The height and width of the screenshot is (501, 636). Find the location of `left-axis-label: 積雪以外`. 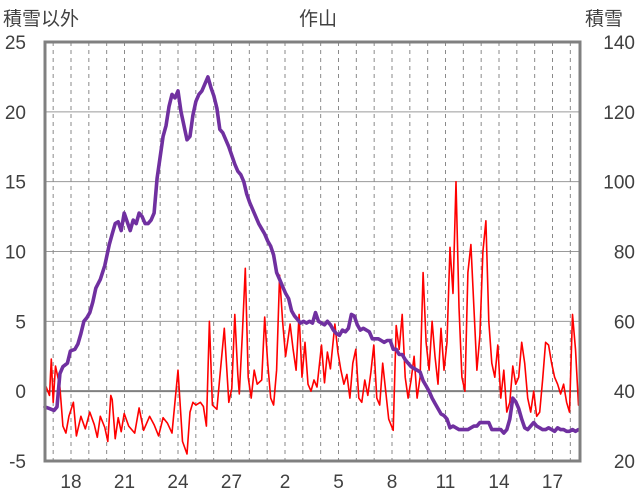

left-axis-label: 積雪以外 is located at coordinates (41, 19).